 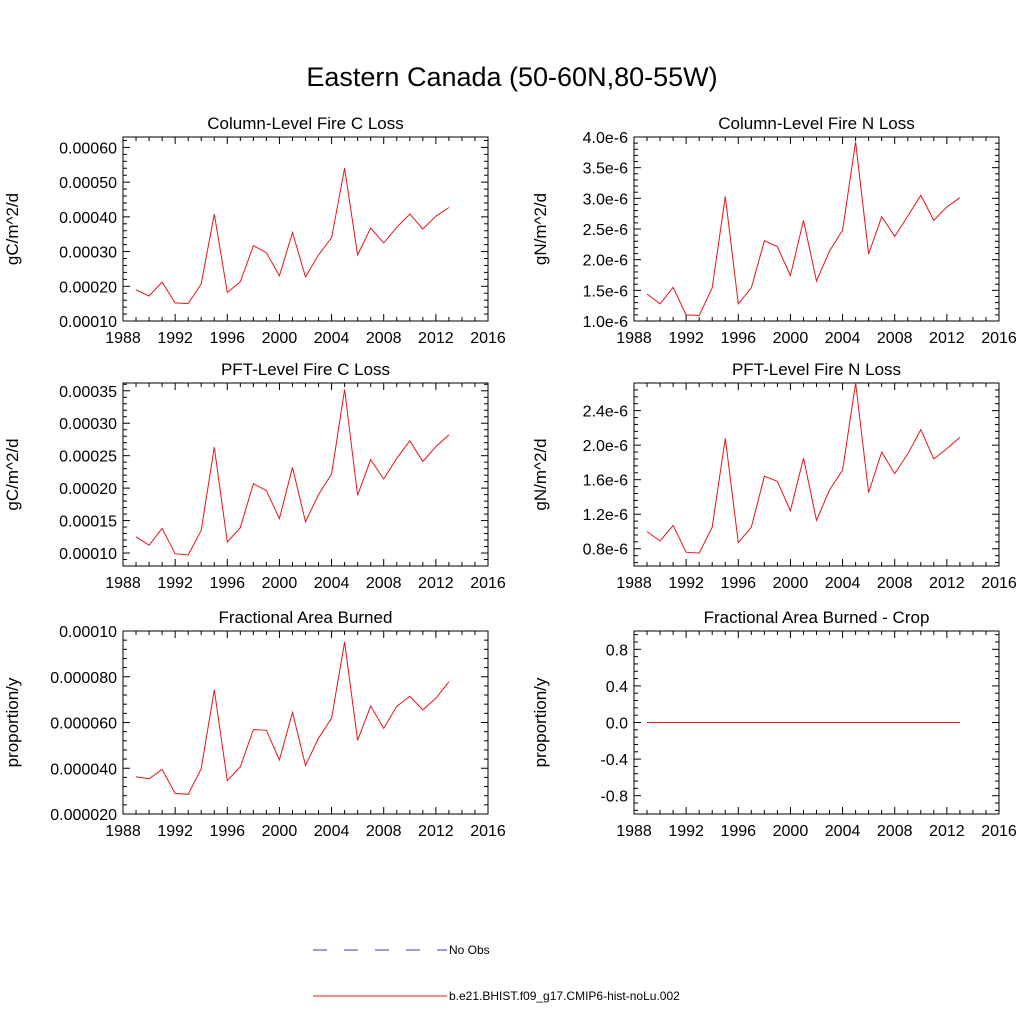 What do you see at coordinates (605, 481) in the screenshot?
I see `y-tick-label: 1.6e-6` at bounding box center [605, 481].